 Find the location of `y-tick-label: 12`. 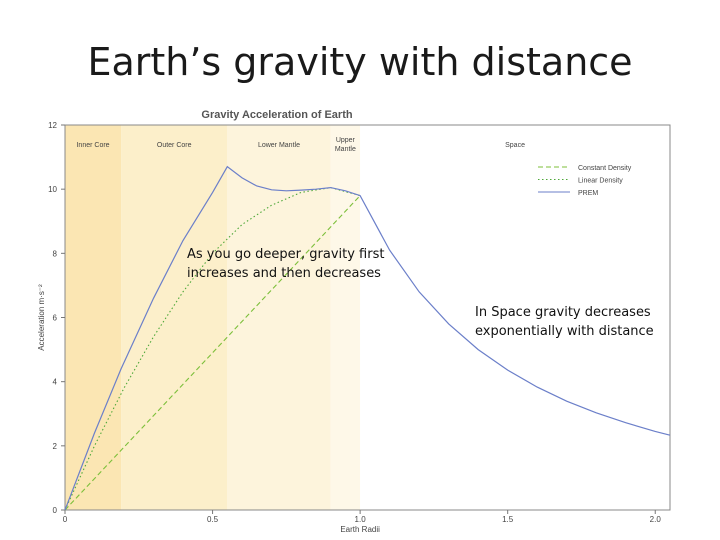

y-tick-label: 12 is located at coordinates (52, 125).